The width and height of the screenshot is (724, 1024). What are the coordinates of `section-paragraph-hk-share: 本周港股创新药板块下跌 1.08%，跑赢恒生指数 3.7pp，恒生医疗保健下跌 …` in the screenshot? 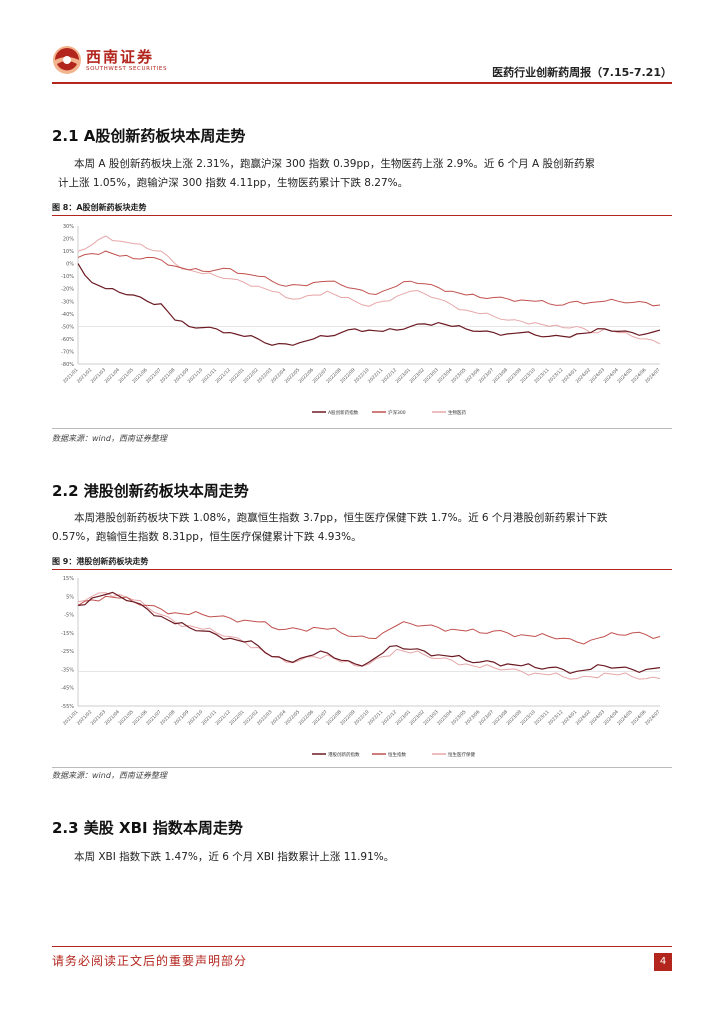 It's located at (363, 527).